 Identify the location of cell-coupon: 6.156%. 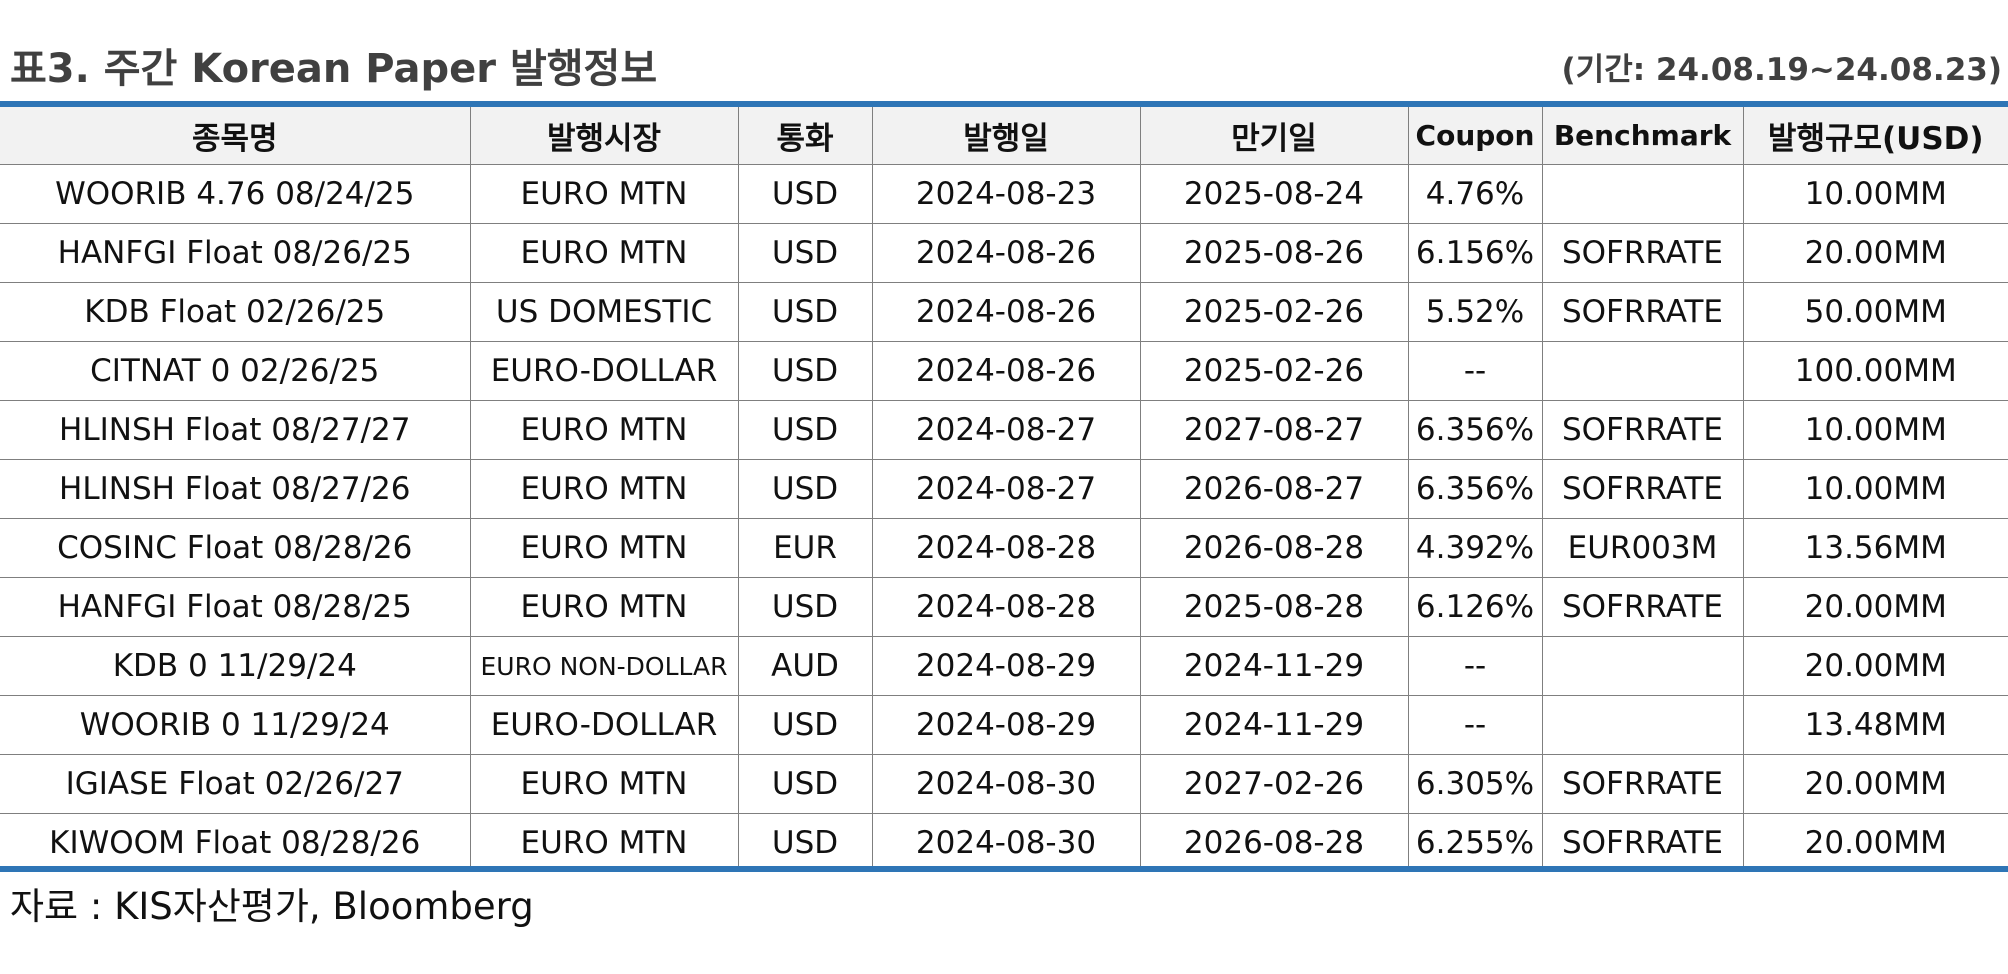
(1474, 253).